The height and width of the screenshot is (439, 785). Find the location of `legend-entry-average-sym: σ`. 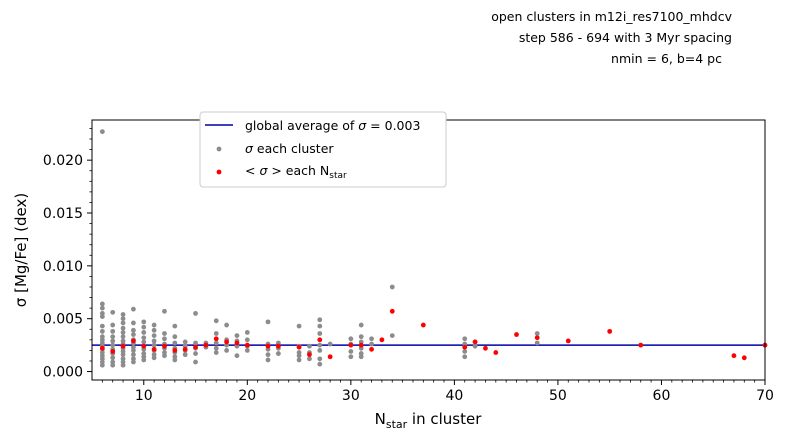

legend-entry-average-sym: σ is located at coordinates (362, 125).